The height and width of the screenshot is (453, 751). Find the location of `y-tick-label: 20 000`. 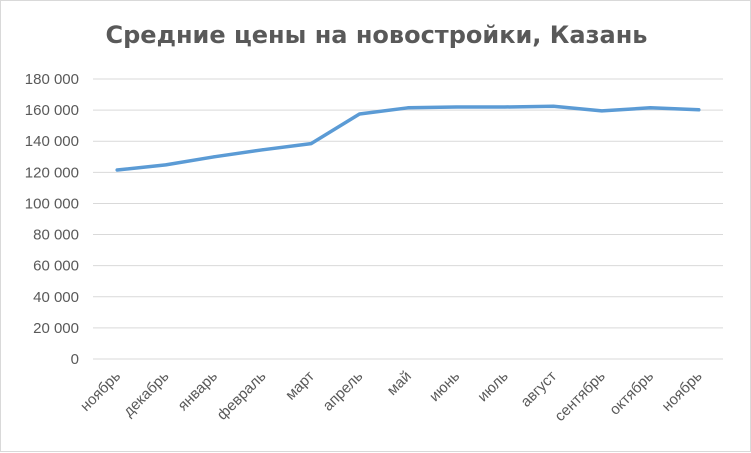

y-tick-label: 20 000 is located at coordinates (56, 328).